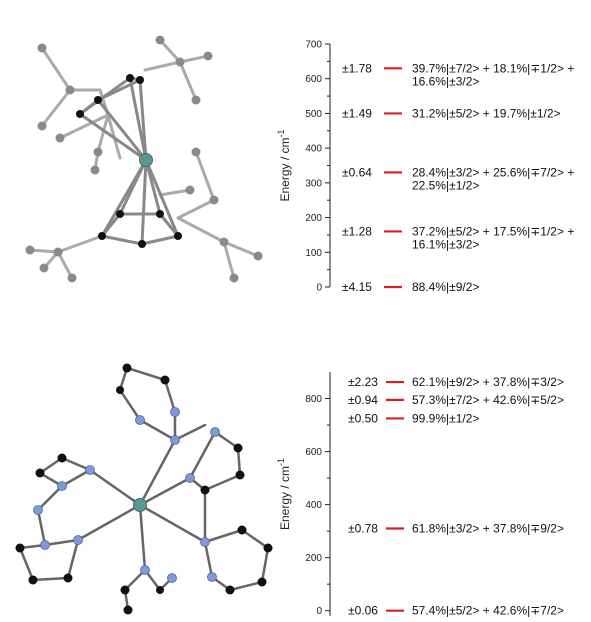 The width and height of the screenshot is (591, 622). What do you see at coordinates (363, 611) in the screenshot?
I see `g-factor-label: ±0.06` at bounding box center [363, 611].